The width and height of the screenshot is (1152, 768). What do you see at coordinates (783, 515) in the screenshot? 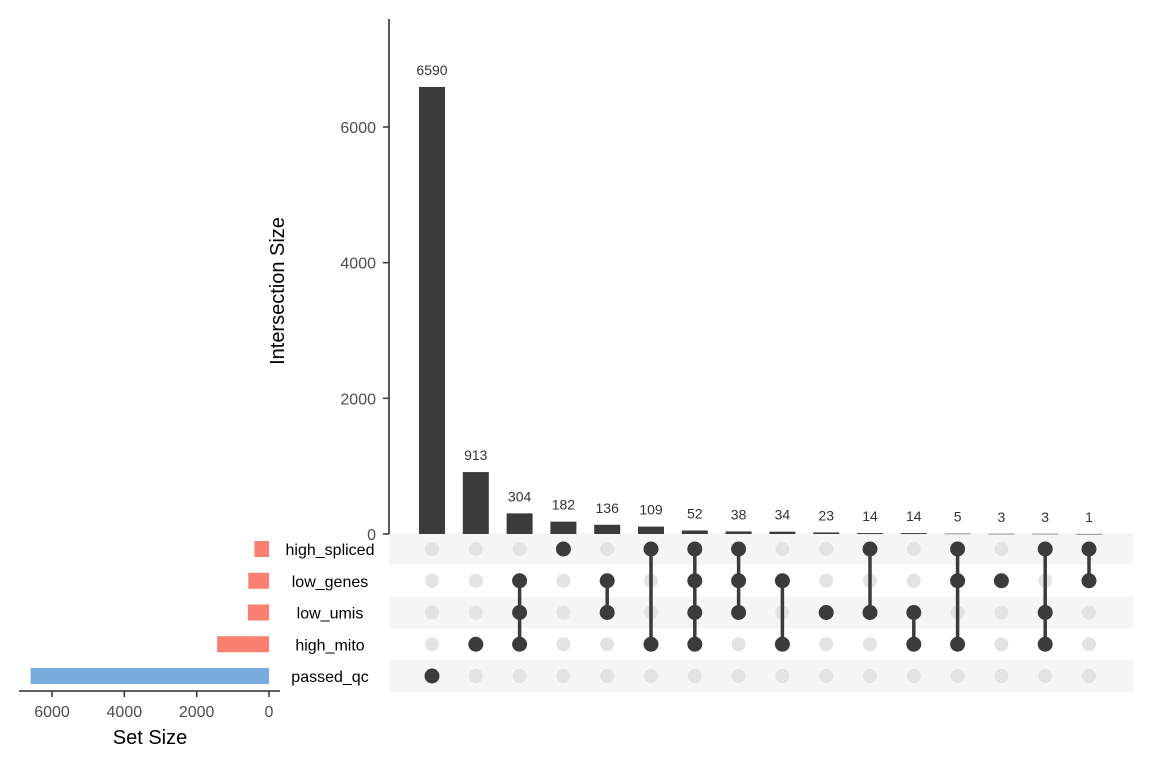
I see `intersection-bar-label: 34` at bounding box center [783, 515].